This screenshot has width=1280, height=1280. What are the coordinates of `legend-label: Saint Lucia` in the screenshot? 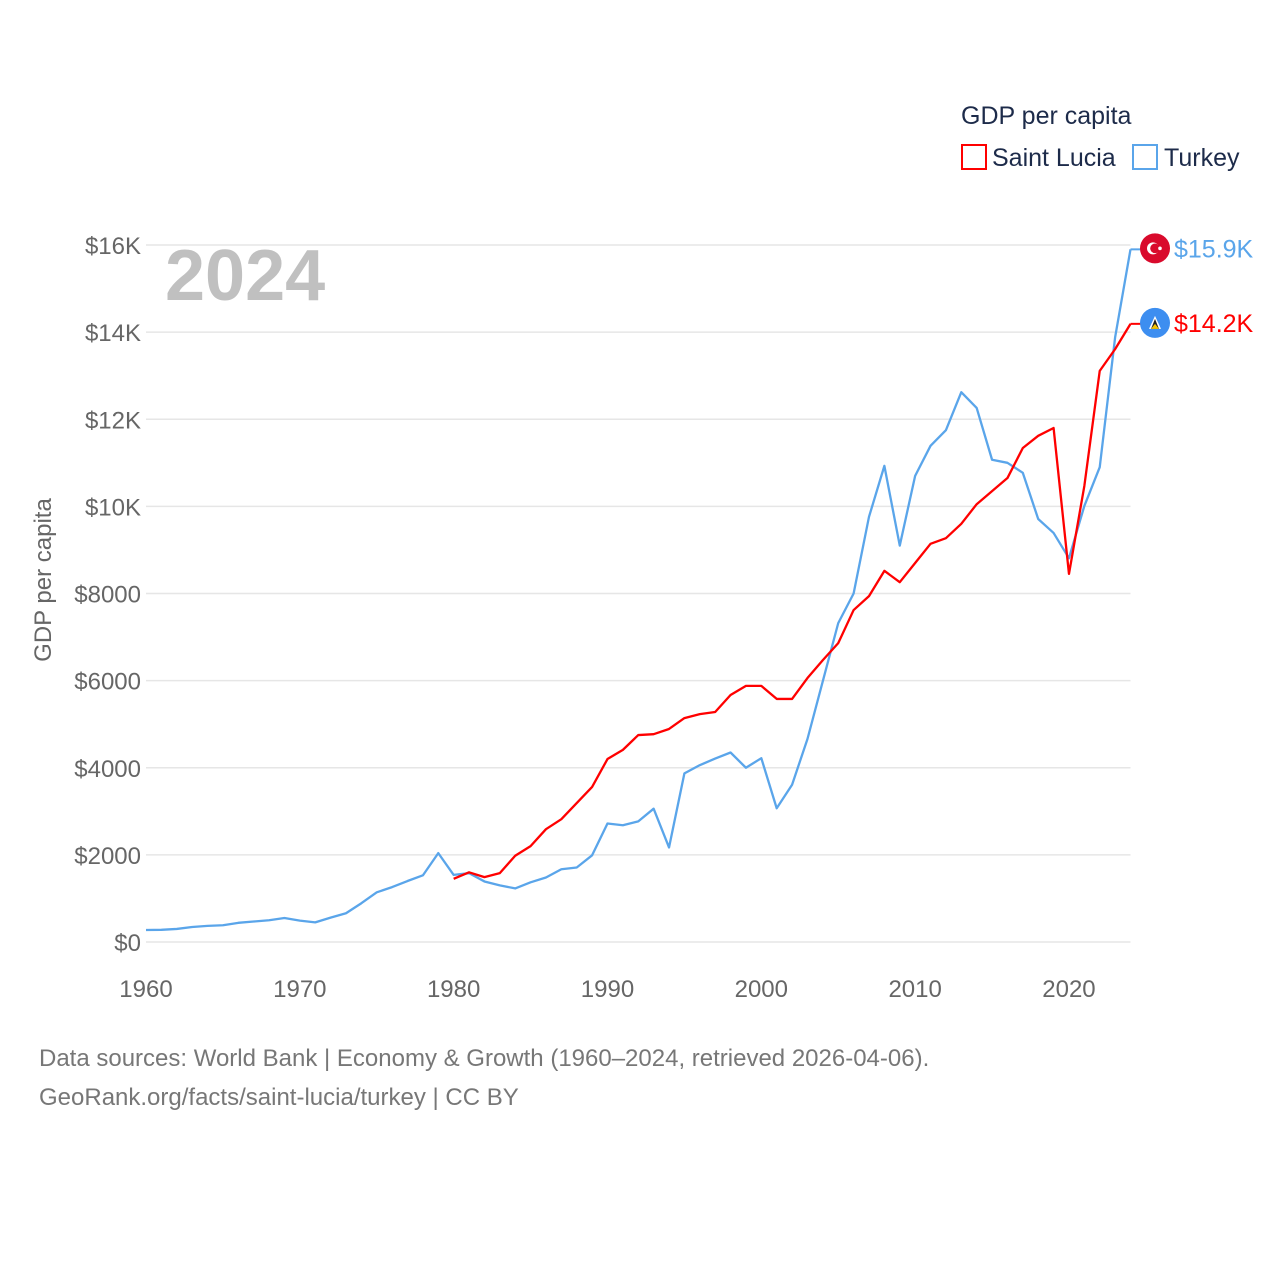 It's located at (1054, 158).